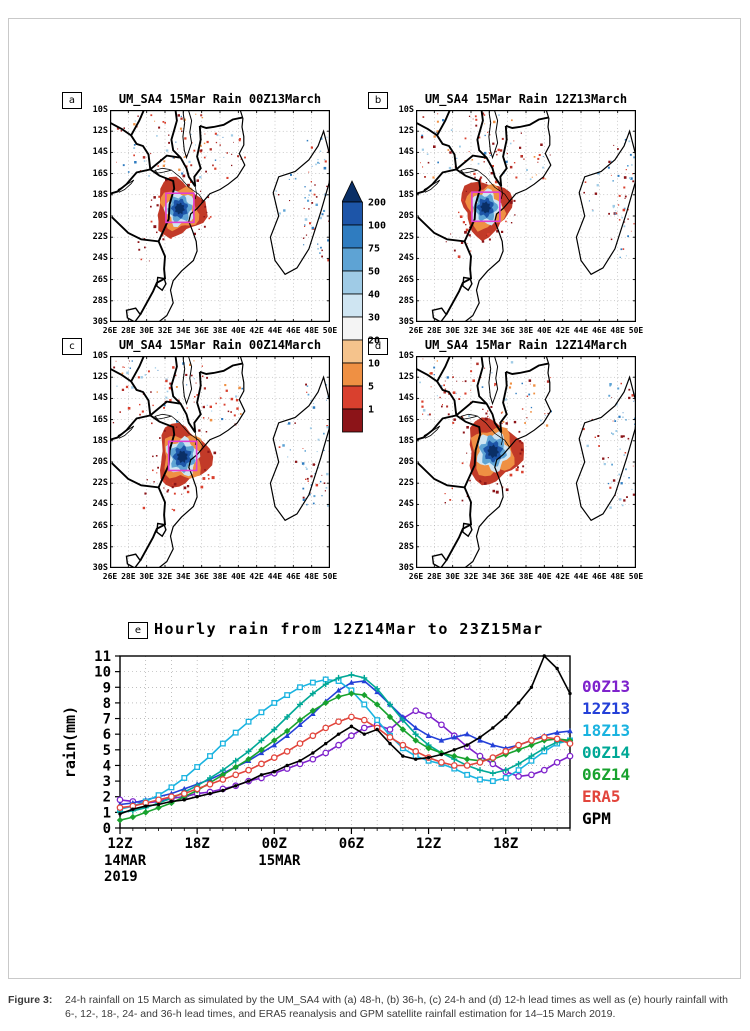  What do you see at coordinates (377, 226) in the screenshot?
I see `colorbar-tick-label: 100` at bounding box center [377, 226].